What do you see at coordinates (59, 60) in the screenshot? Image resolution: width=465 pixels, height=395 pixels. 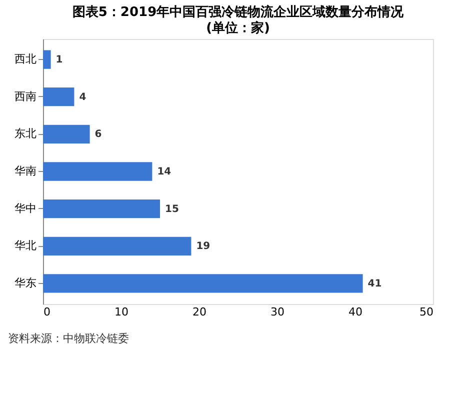 I see `data-label: 1` at bounding box center [59, 60].